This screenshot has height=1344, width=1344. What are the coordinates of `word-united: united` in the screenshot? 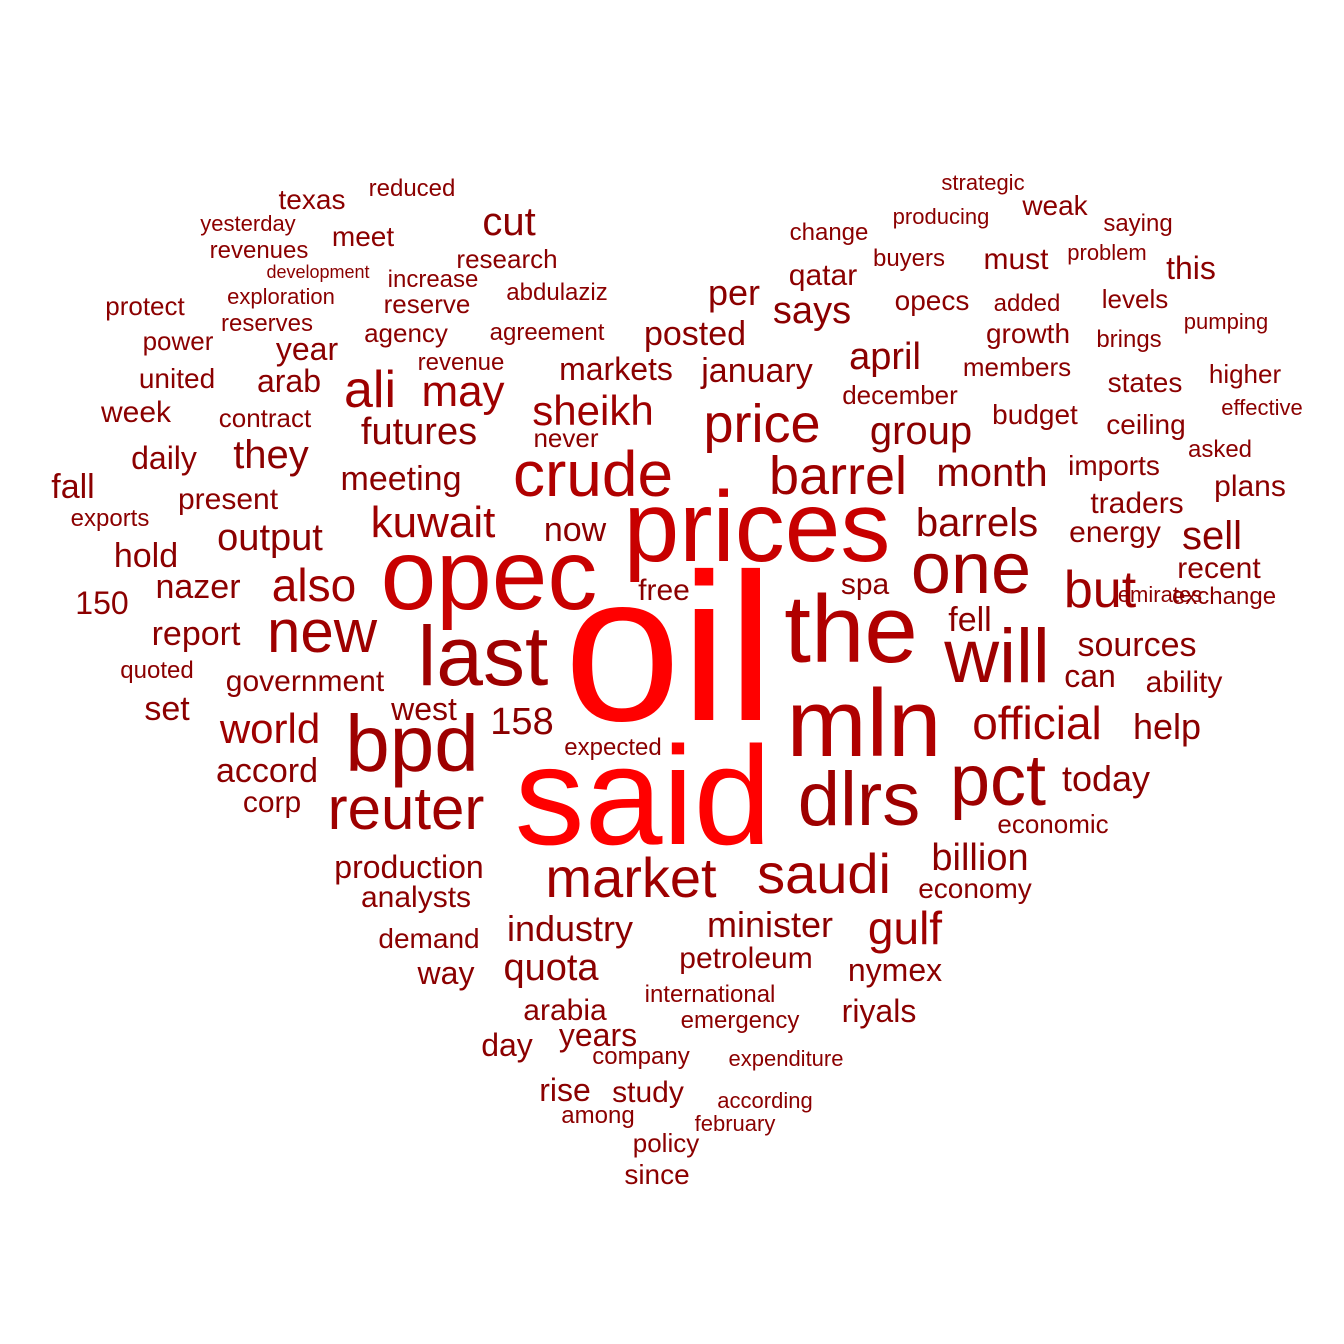 It's located at (177, 378).